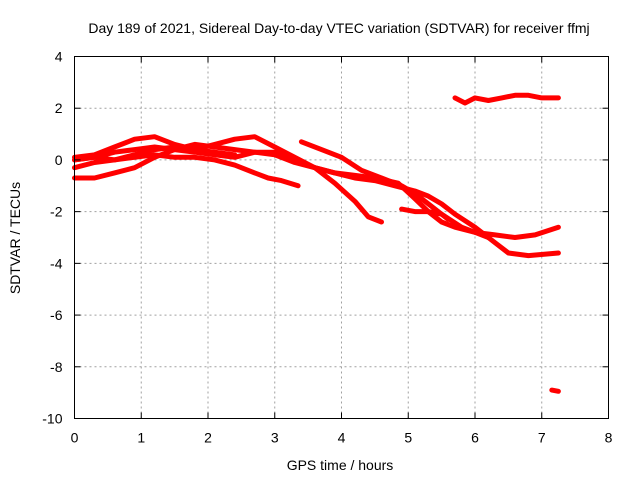  Describe the element at coordinates (56, 263) in the screenshot. I see `y-tick-label: -4` at that location.